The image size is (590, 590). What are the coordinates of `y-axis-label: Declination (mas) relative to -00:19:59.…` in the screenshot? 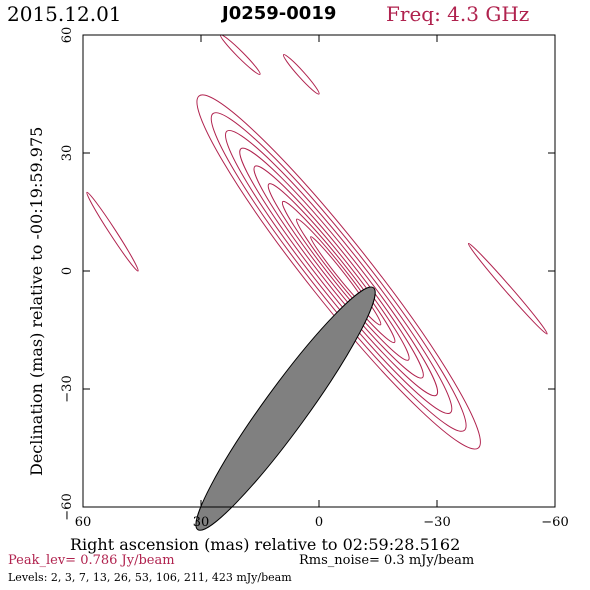 It's located at (36, 301).